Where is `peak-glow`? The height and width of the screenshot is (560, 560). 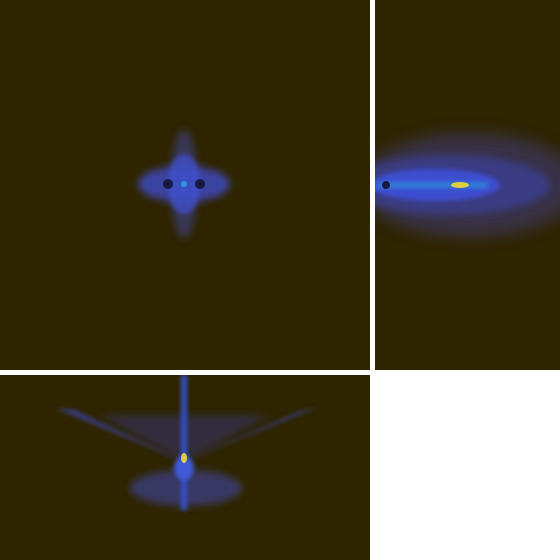
peak-glow is located at coordinates (184, 468).